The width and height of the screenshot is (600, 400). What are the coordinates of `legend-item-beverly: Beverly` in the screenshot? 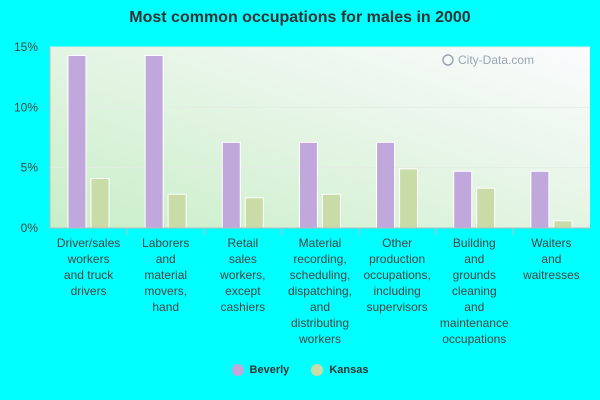 It's located at (260, 370).